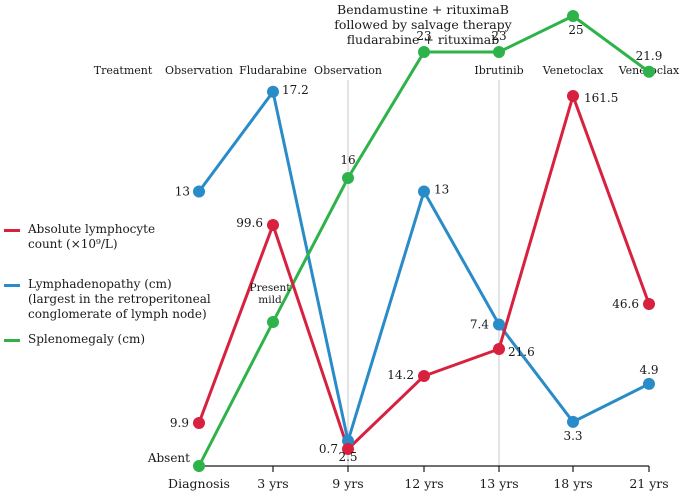 The width and height of the screenshot is (681, 495). I want to click on data-label: 17.2, so click(295, 90).